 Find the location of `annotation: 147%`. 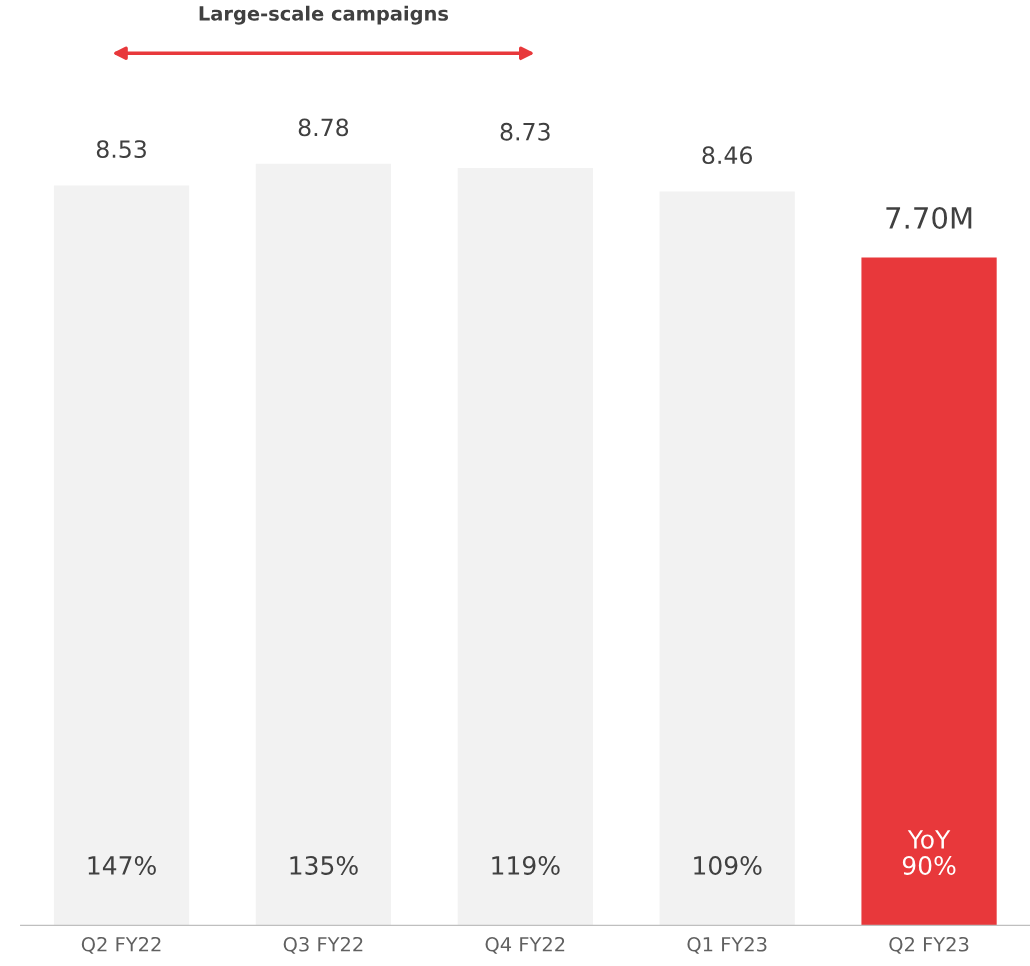

annotation: 147% is located at coordinates (122, 865).